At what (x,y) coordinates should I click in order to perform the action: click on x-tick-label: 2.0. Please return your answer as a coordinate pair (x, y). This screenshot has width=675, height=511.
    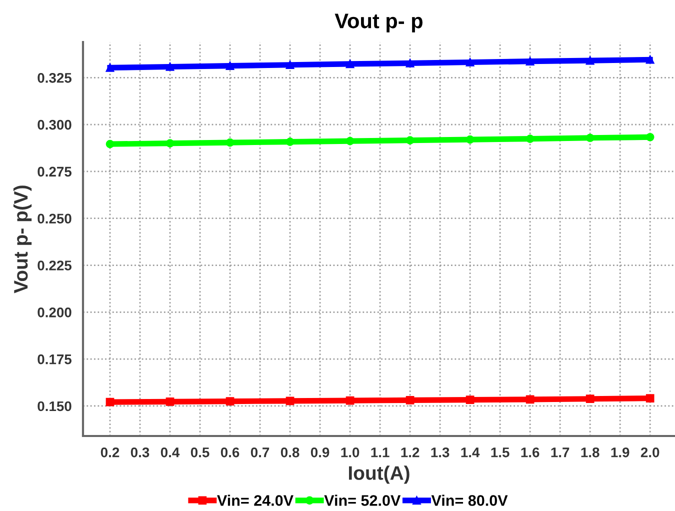
    Looking at the image, I should click on (650, 452).